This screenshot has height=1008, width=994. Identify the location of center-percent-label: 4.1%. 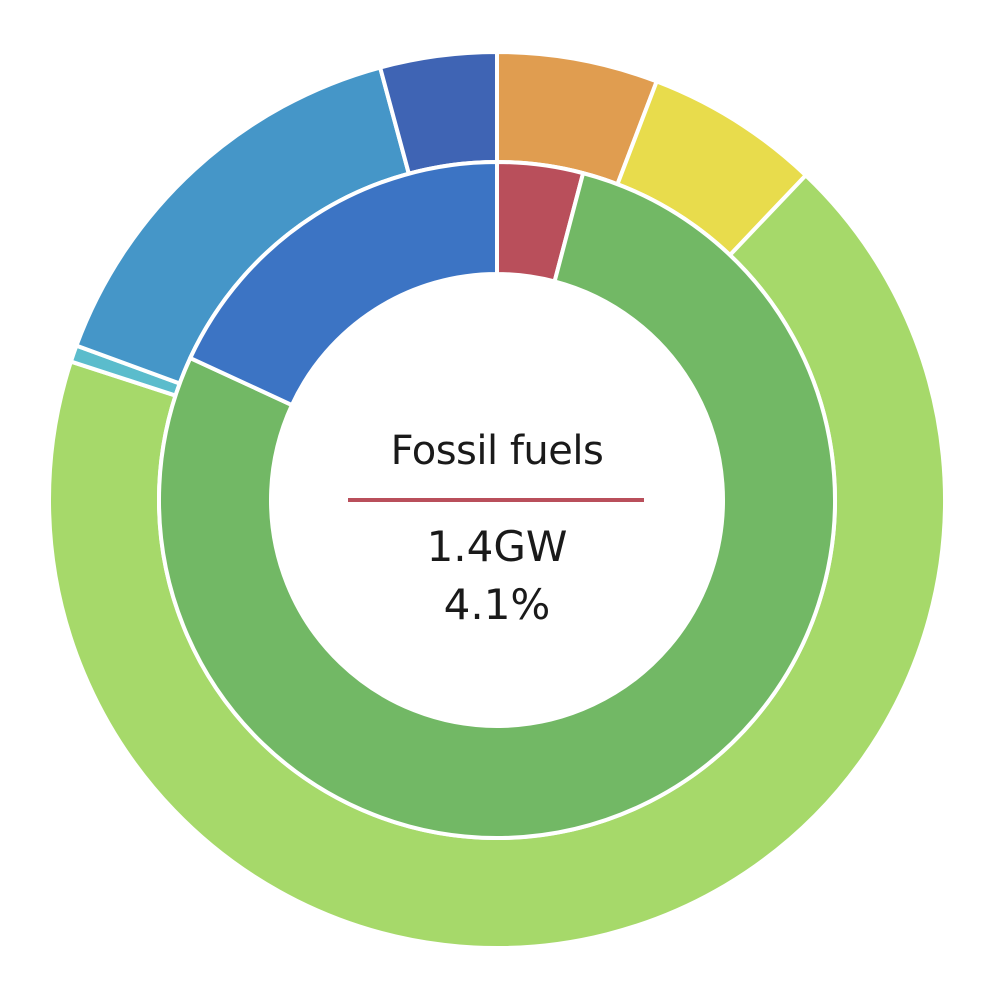
(497, 604).